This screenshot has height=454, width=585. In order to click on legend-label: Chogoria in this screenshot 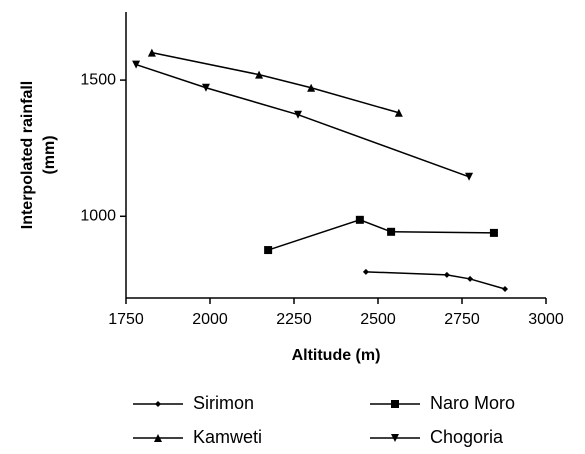, I will do `click(467, 437)`.